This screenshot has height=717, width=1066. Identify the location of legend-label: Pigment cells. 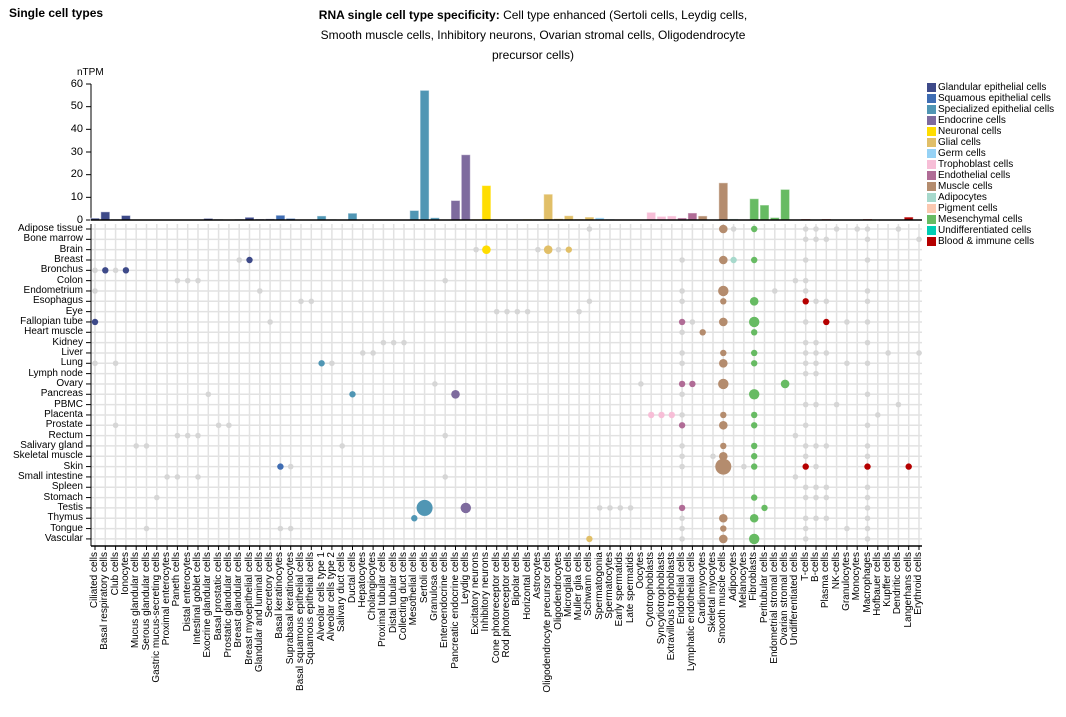
(968, 208).